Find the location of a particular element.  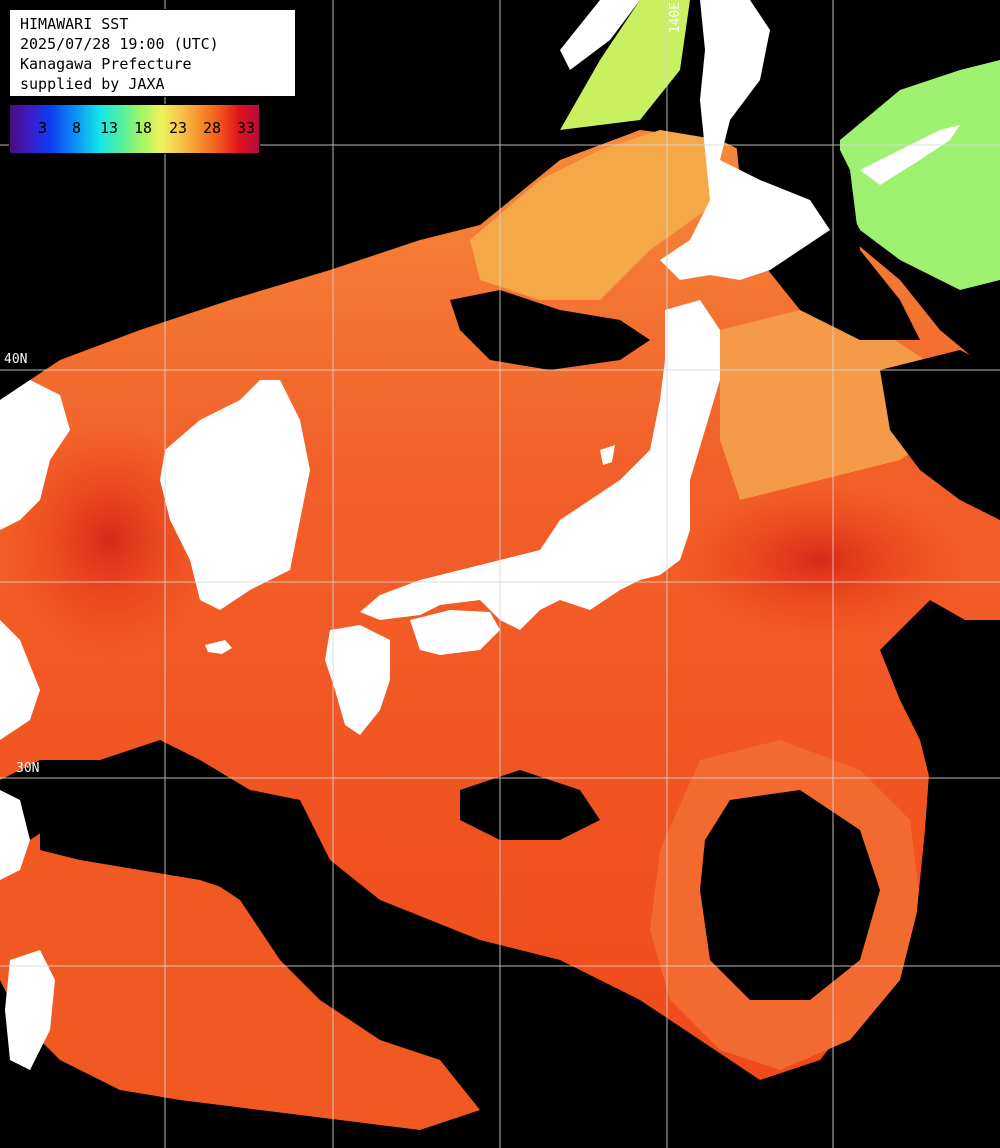

sea-region-okhotsk-cool is located at coordinates (920, 175).